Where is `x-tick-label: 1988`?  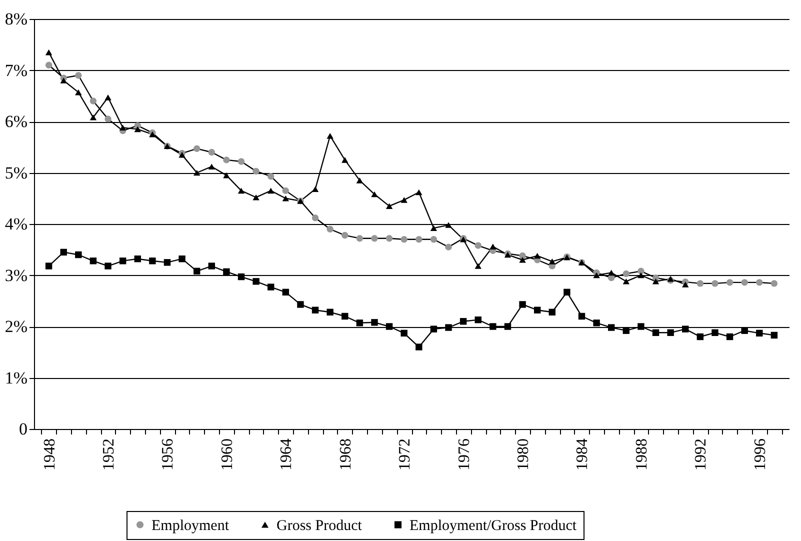
x-tick-label: 1988 is located at coordinates (641, 454).